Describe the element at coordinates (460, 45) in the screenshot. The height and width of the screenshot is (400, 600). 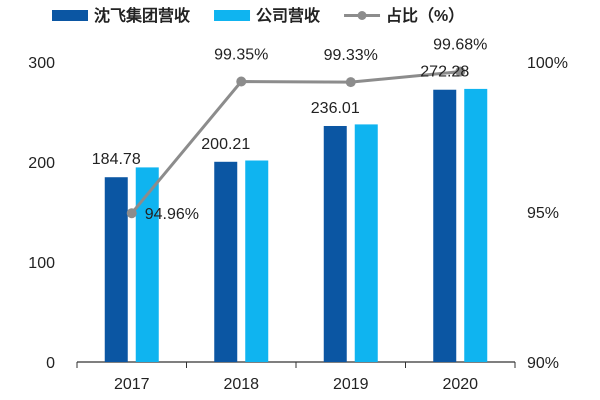
I see `line-value-label: 99.68%` at that location.